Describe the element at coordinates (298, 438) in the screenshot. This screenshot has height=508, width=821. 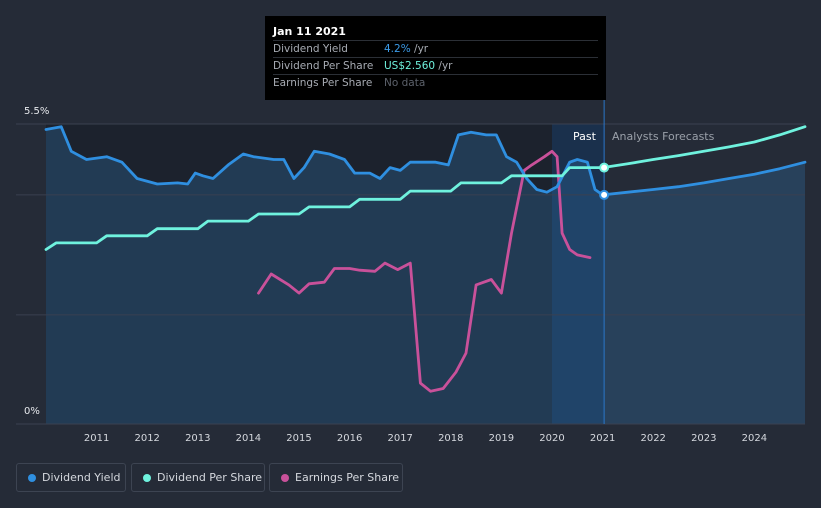
I see `x-tick-label: 2015` at that location.